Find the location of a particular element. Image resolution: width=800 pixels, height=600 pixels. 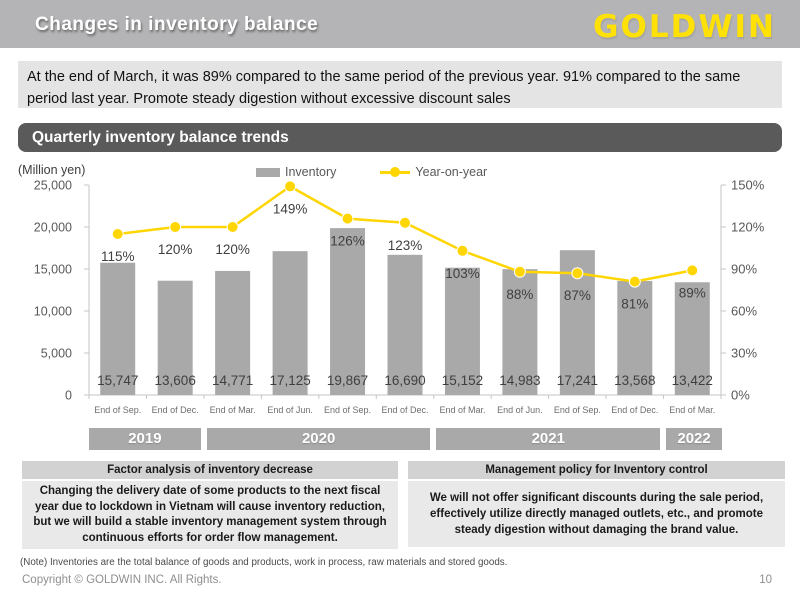

chart-legend: Inventory Year-on-year is located at coordinates (371, 172).